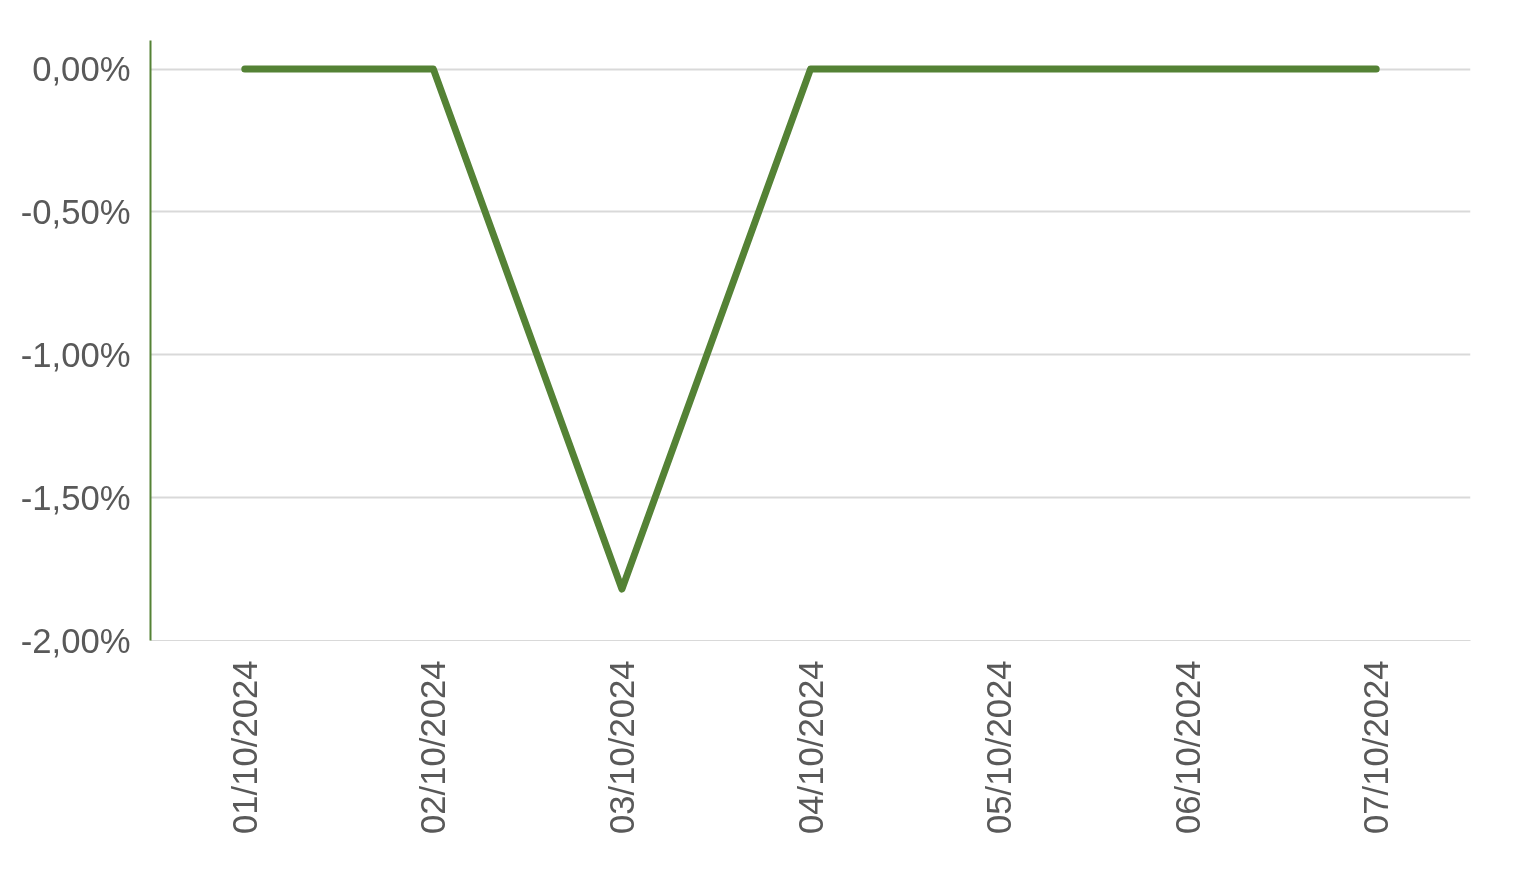 The width and height of the screenshot is (1539, 886). Describe the element at coordinates (1376, 747) in the screenshot. I see `x-tick-label: 07/10/2024` at that location.